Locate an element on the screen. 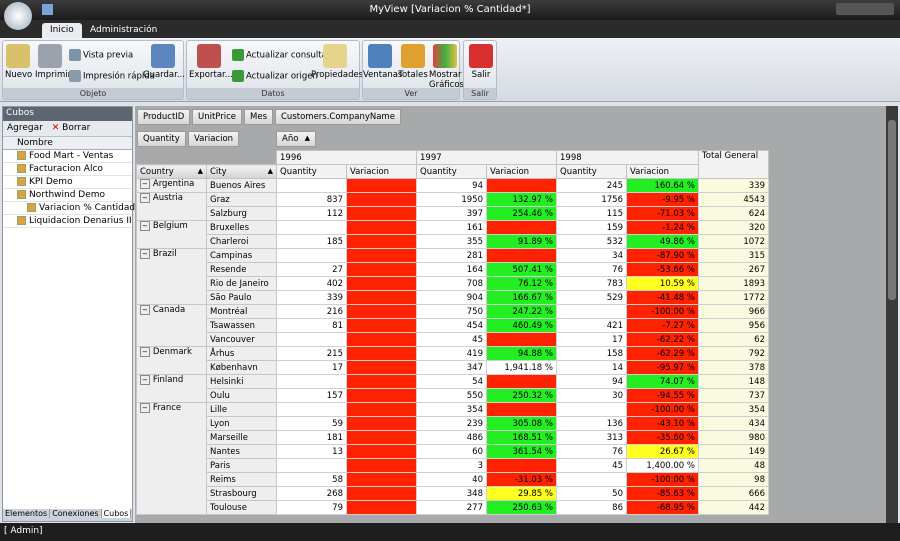 This screenshot has height=541, width=900. variacion-cell: 160.64 % is located at coordinates (662, 185).